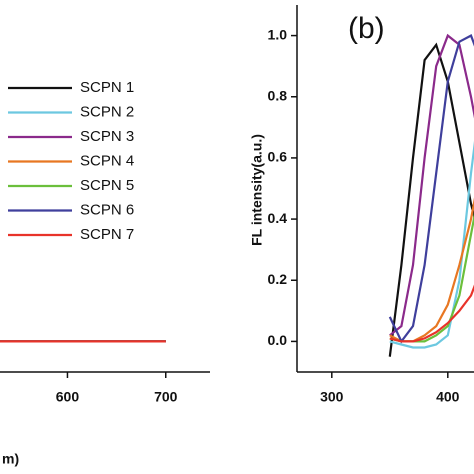  What do you see at coordinates (10, 459) in the screenshot?
I see `x-axis-label: m)` at bounding box center [10, 459].